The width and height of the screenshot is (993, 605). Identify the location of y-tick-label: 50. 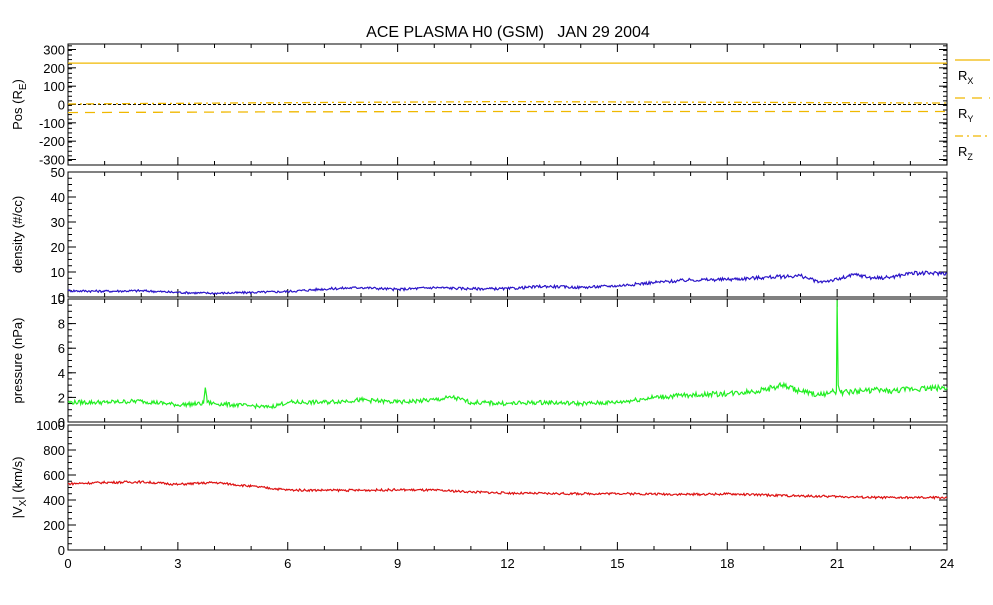
(58, 172).